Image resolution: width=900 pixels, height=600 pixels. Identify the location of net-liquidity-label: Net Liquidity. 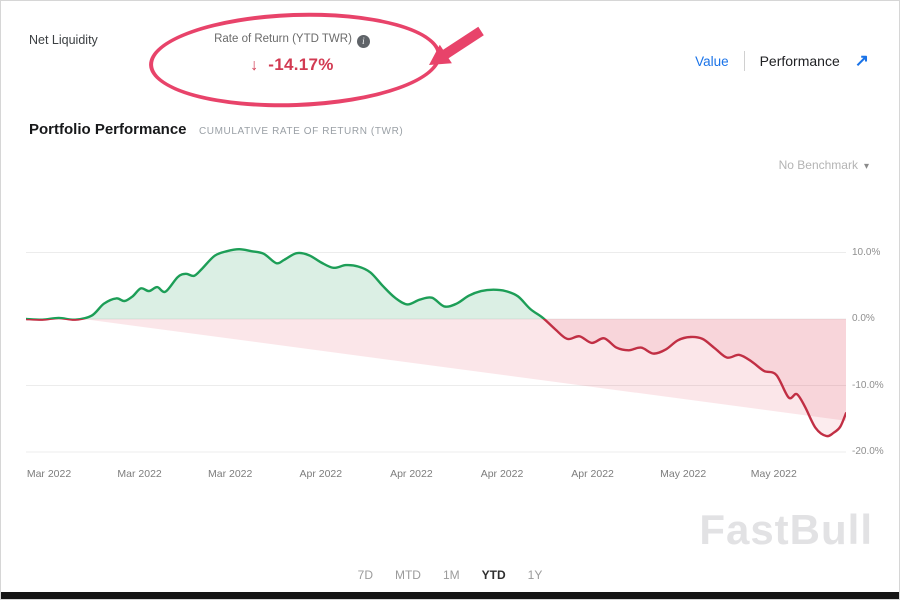
(63, 40).